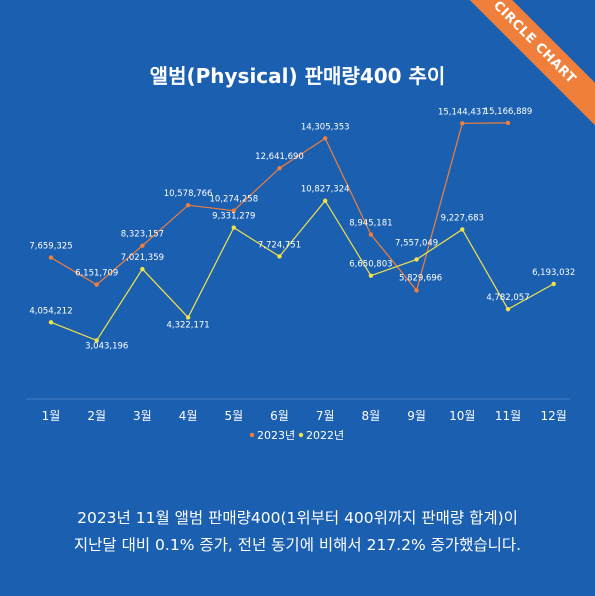  Describe the element at coordinates (370, 265) in the screenshot. I see `data-label-2022년-8: 6,650,803` at that location.